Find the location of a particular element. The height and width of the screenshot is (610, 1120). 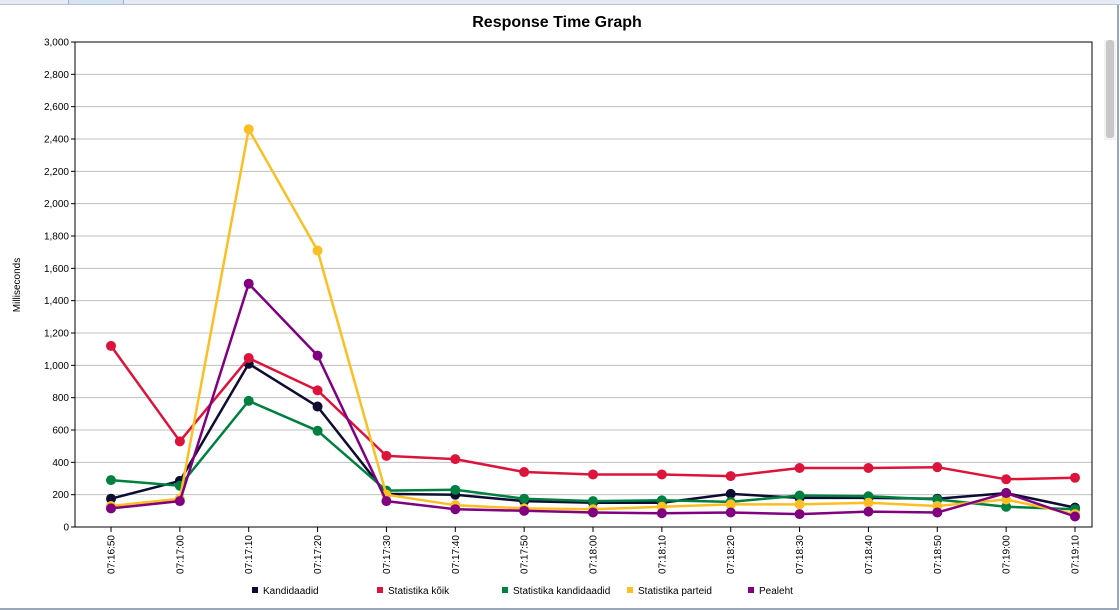

x-tick-label: 07:17:50 is located at coordinates (525, 554).